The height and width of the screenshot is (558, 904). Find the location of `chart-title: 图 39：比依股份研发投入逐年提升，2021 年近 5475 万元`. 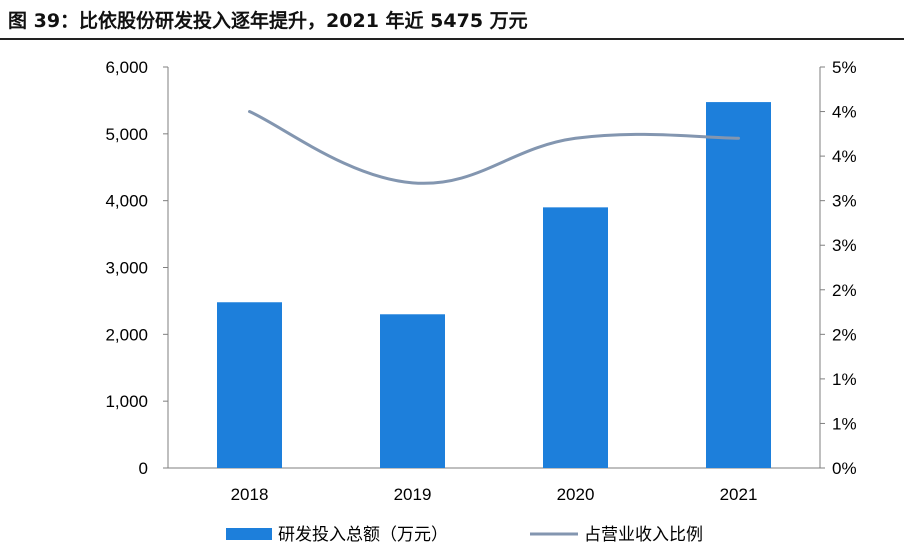

chart-title: 图 39：比依股份研发投入逐年提升，2021 年近 5475 万元 is located at coordinates (268, 21).